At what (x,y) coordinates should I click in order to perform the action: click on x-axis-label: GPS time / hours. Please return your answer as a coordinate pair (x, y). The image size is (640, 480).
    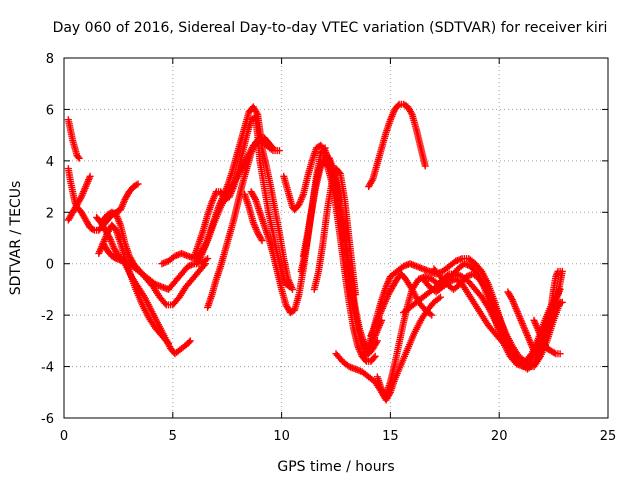
    Looking at the image, I should click on (335, 467).